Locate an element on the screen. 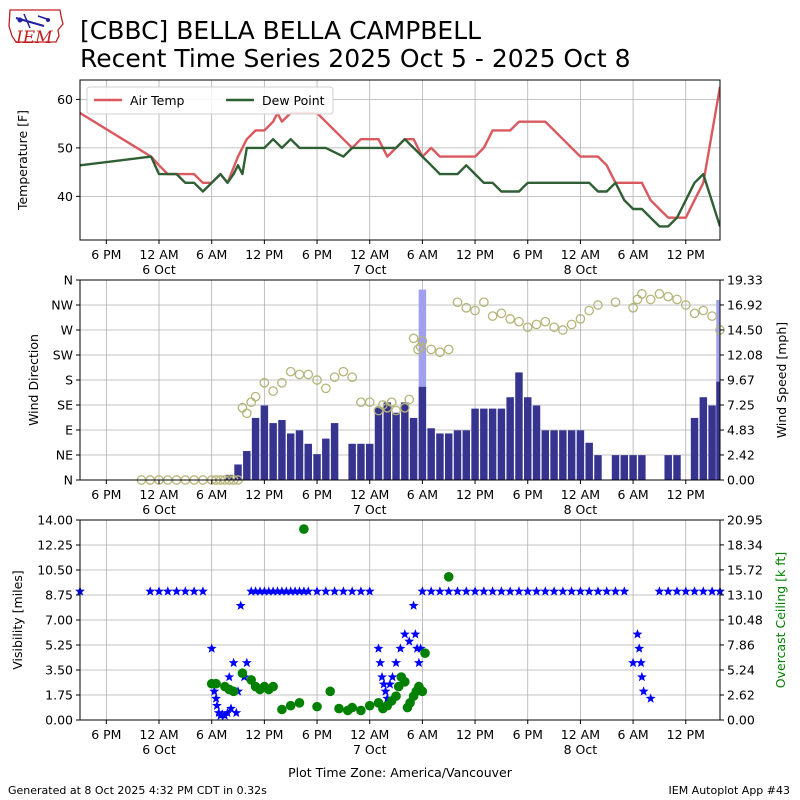  y-tick-label: 50 is located at coordinates (65, 147).